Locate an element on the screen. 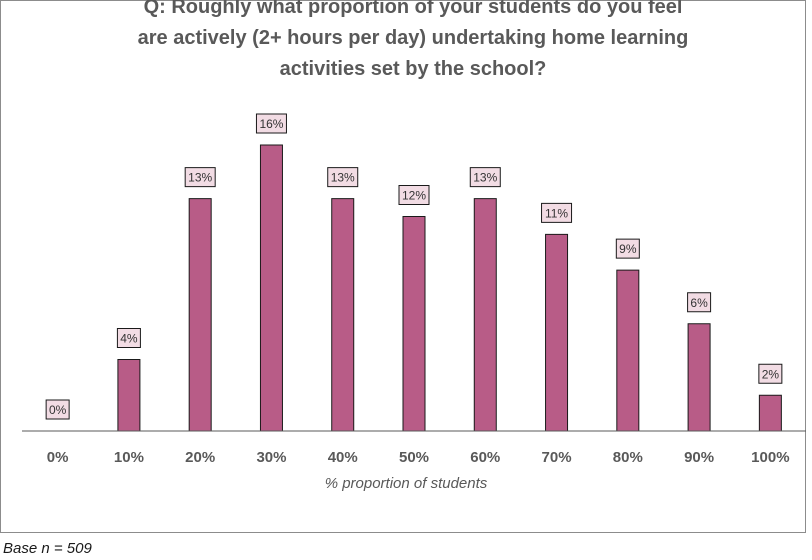 This screenshot has height=560, width=812. x-tick-label-80%: 80% is located at coordinates (628, 457).